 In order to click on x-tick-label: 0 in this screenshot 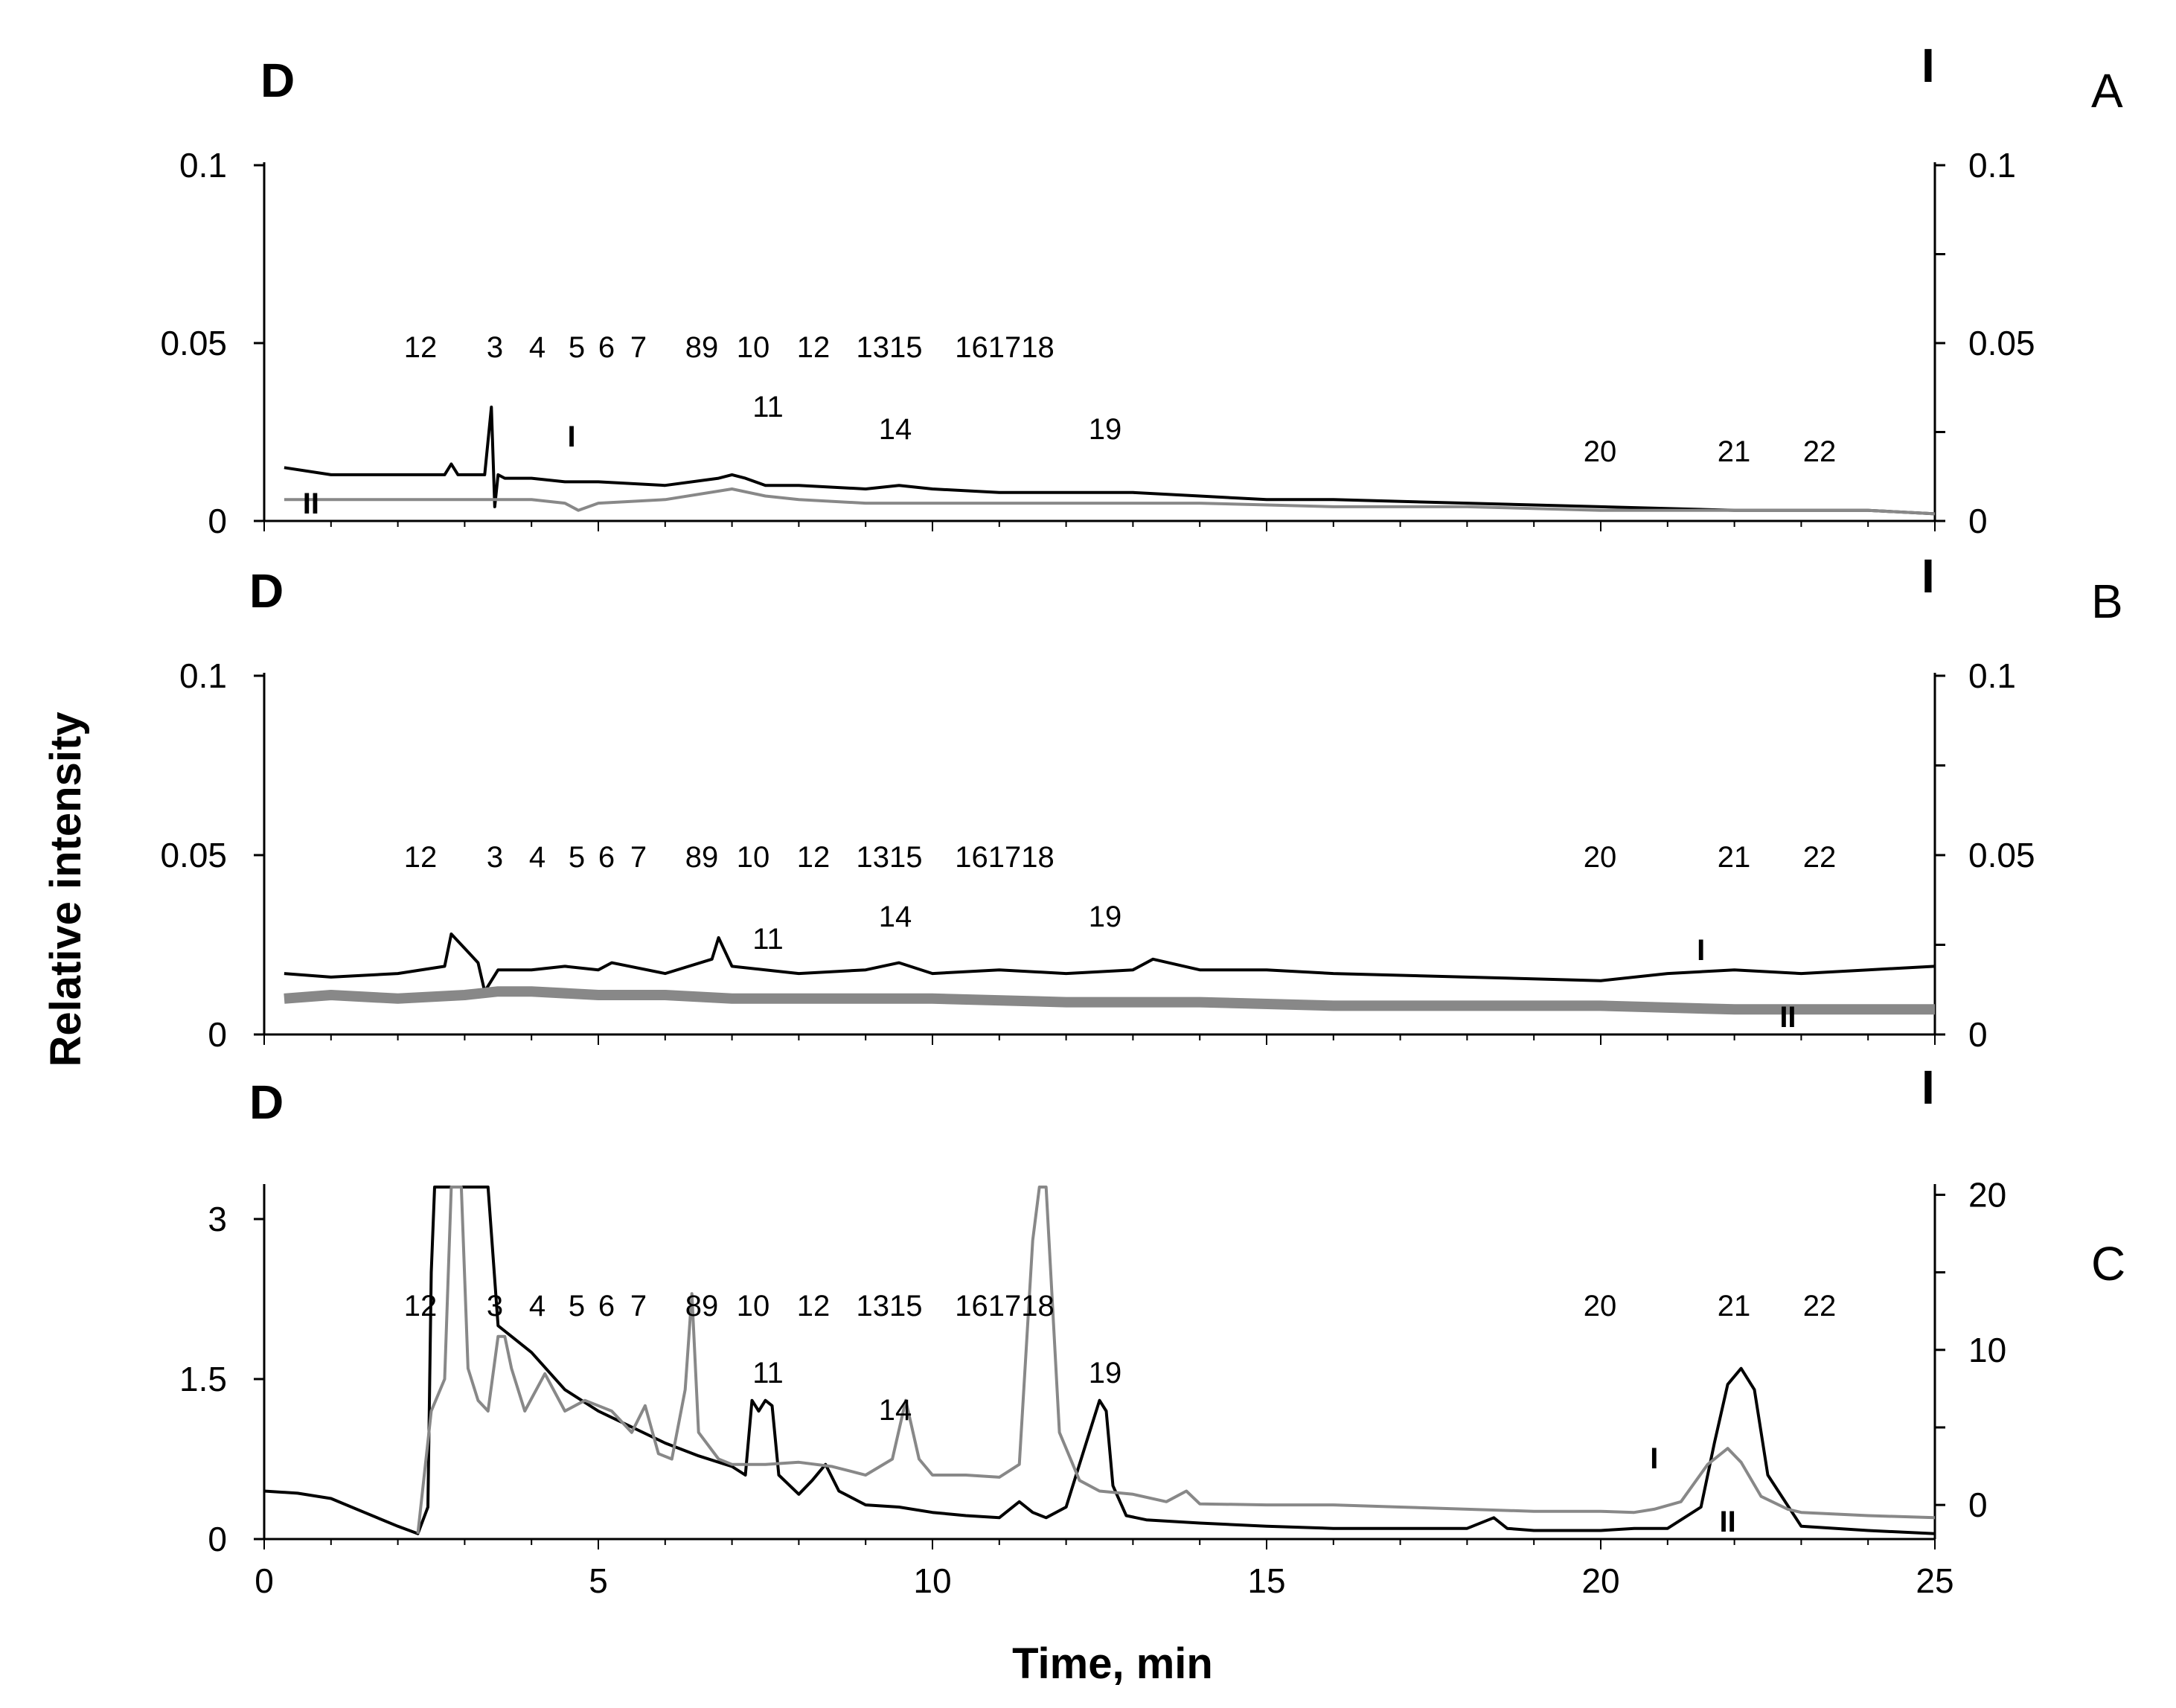, I will do `click(264, 1581)`.